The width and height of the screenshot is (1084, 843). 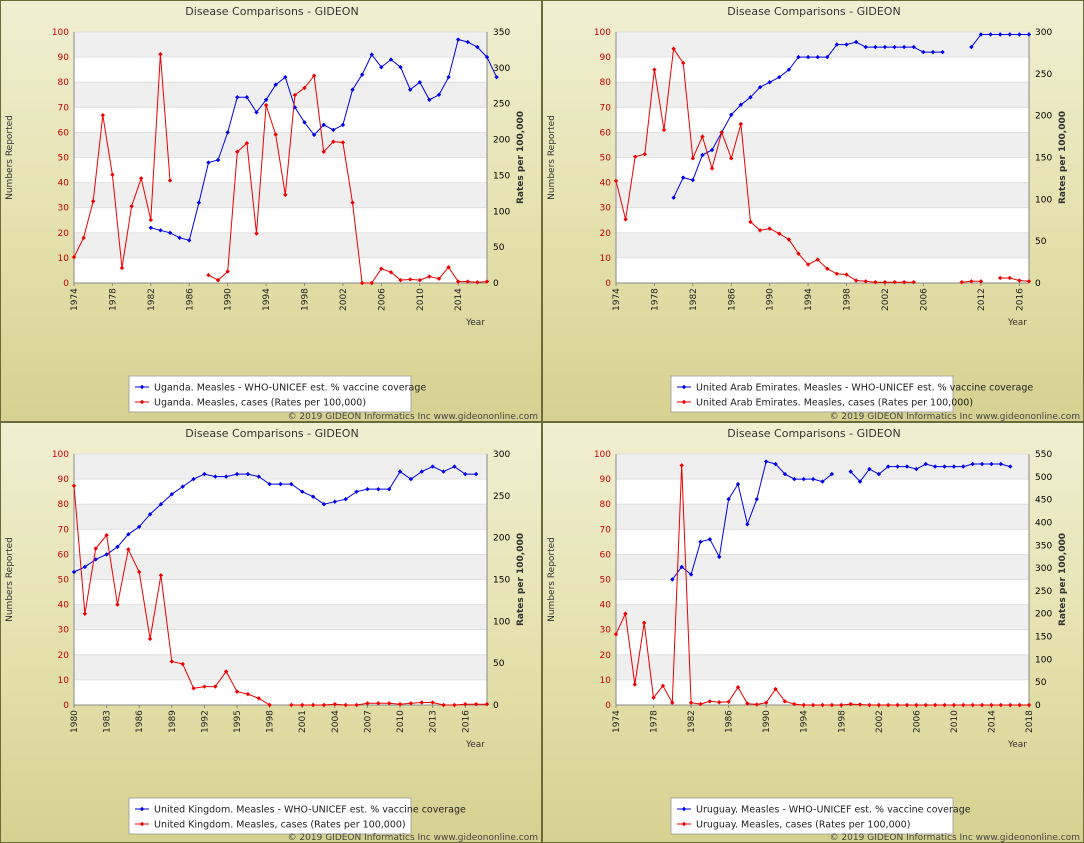 I want to click on left-tick-label: 30, so click(x=64, y=631).